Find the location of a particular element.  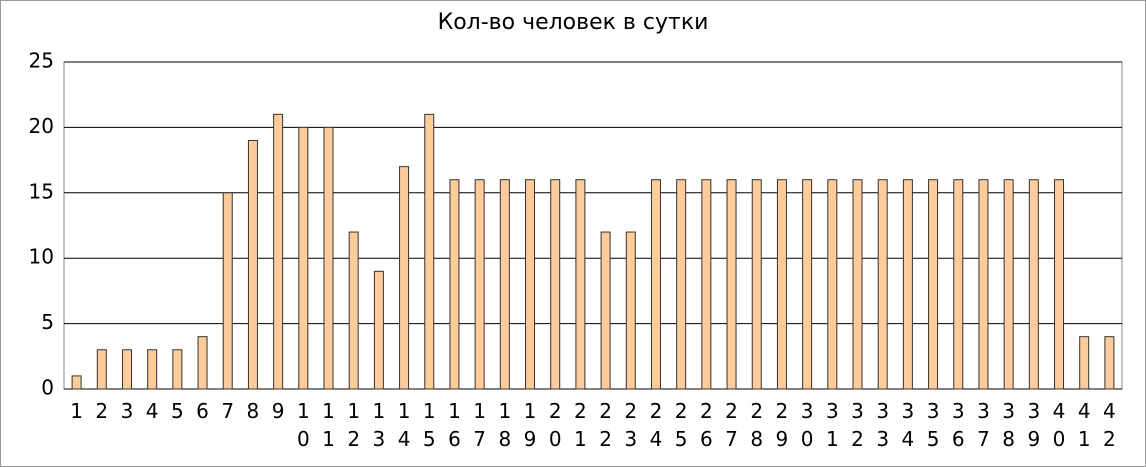

x-tick-label: 7 is located at coordinates (227, 411).